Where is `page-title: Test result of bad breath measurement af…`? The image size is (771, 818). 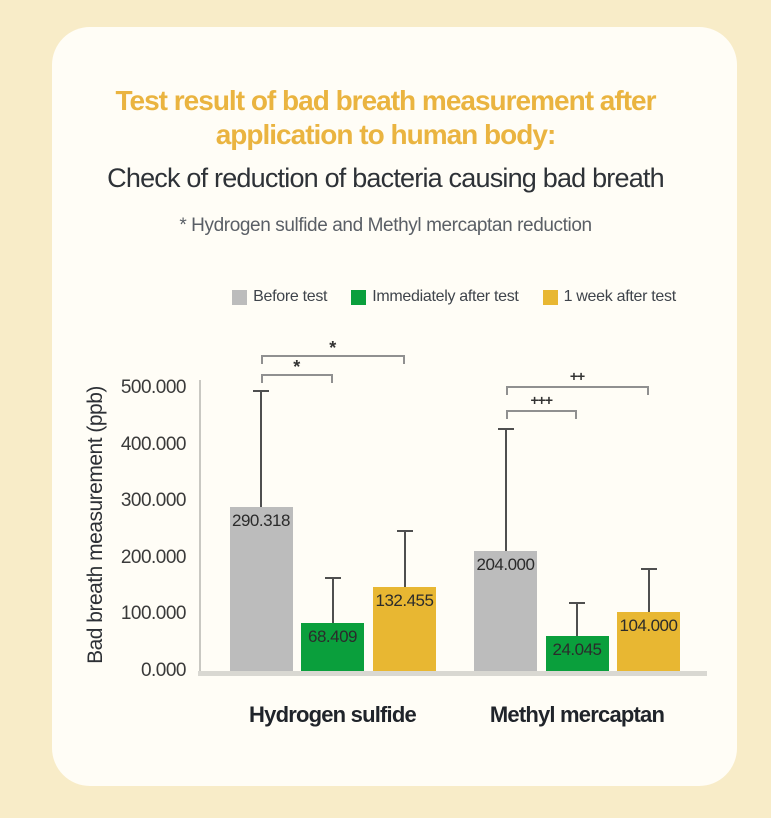
page-title: Test result of bad breath measurement af… is located at coordinates (385, 118).